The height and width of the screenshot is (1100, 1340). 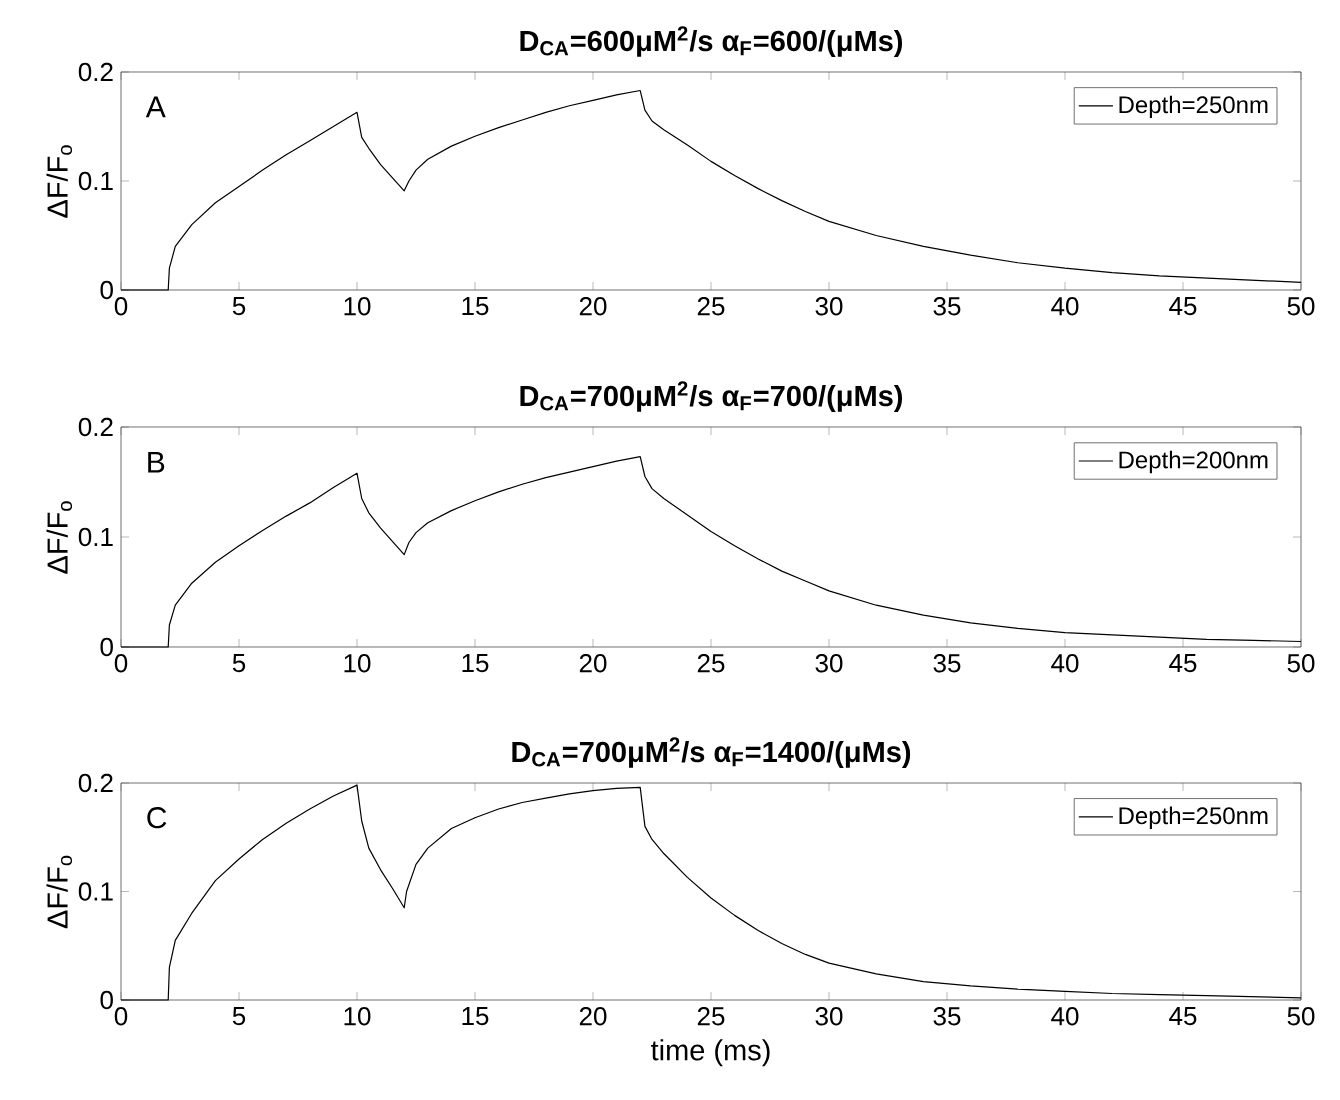 I want to click on annotation: C, so click(x=157, y=818).